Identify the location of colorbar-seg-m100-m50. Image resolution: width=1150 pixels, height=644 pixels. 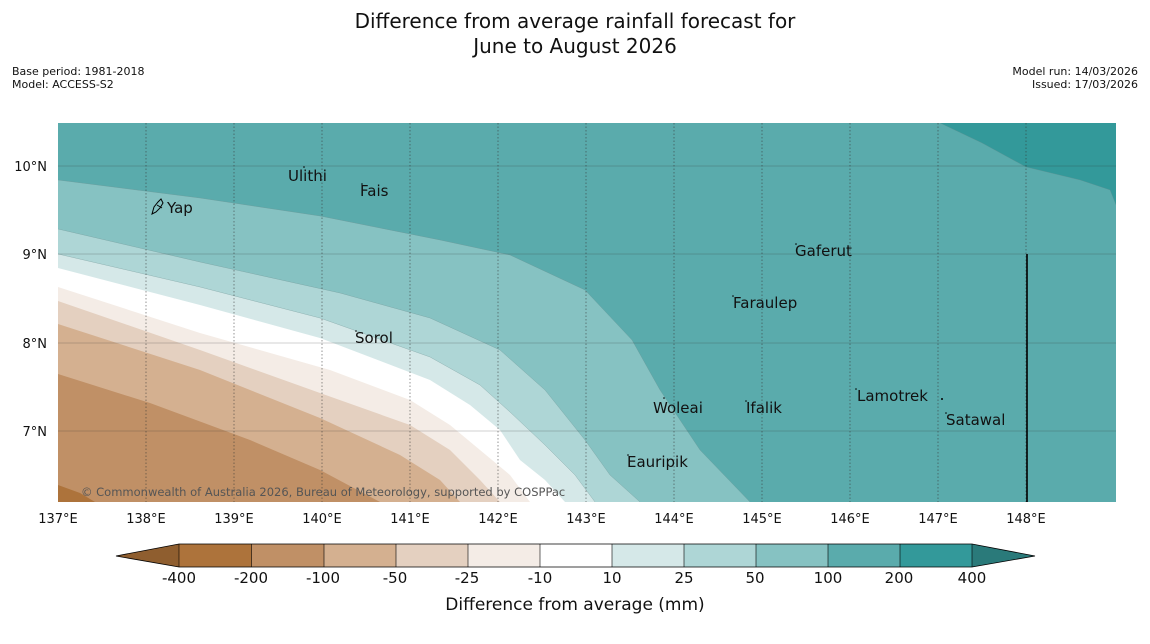
(360, 555).